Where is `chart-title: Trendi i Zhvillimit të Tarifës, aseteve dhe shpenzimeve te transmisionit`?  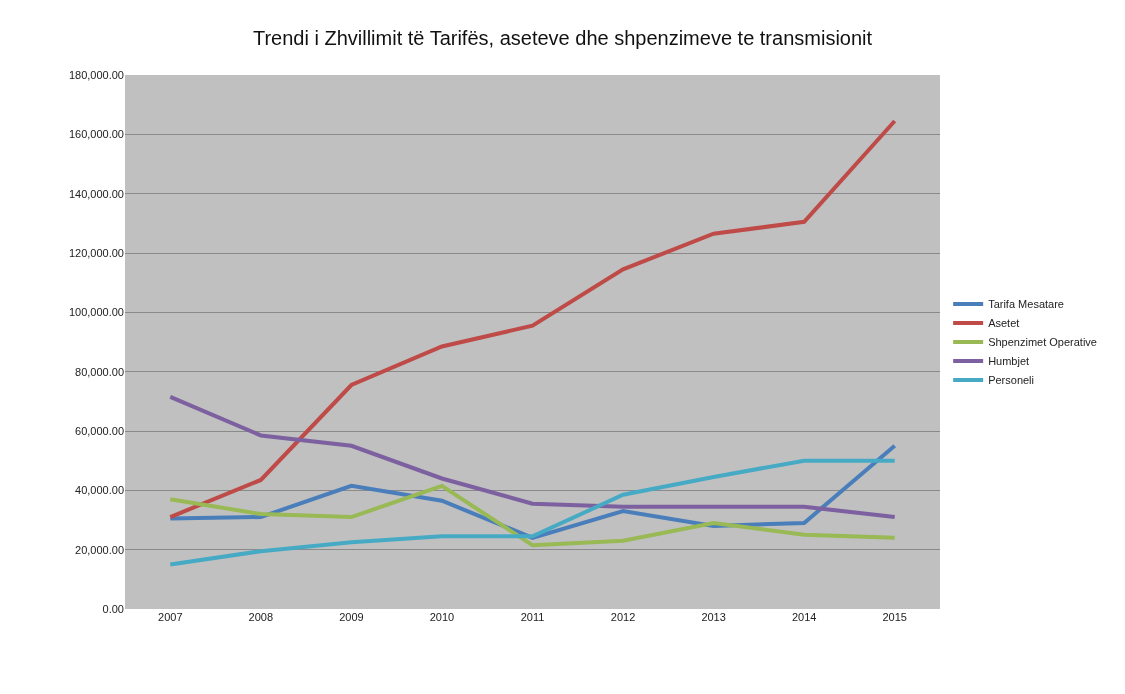
chart-title: Trendi i Zhvillimit të Tarifës, aseteve dhe shpenzimeve te transmisionit is located at coordinates (562, 38).